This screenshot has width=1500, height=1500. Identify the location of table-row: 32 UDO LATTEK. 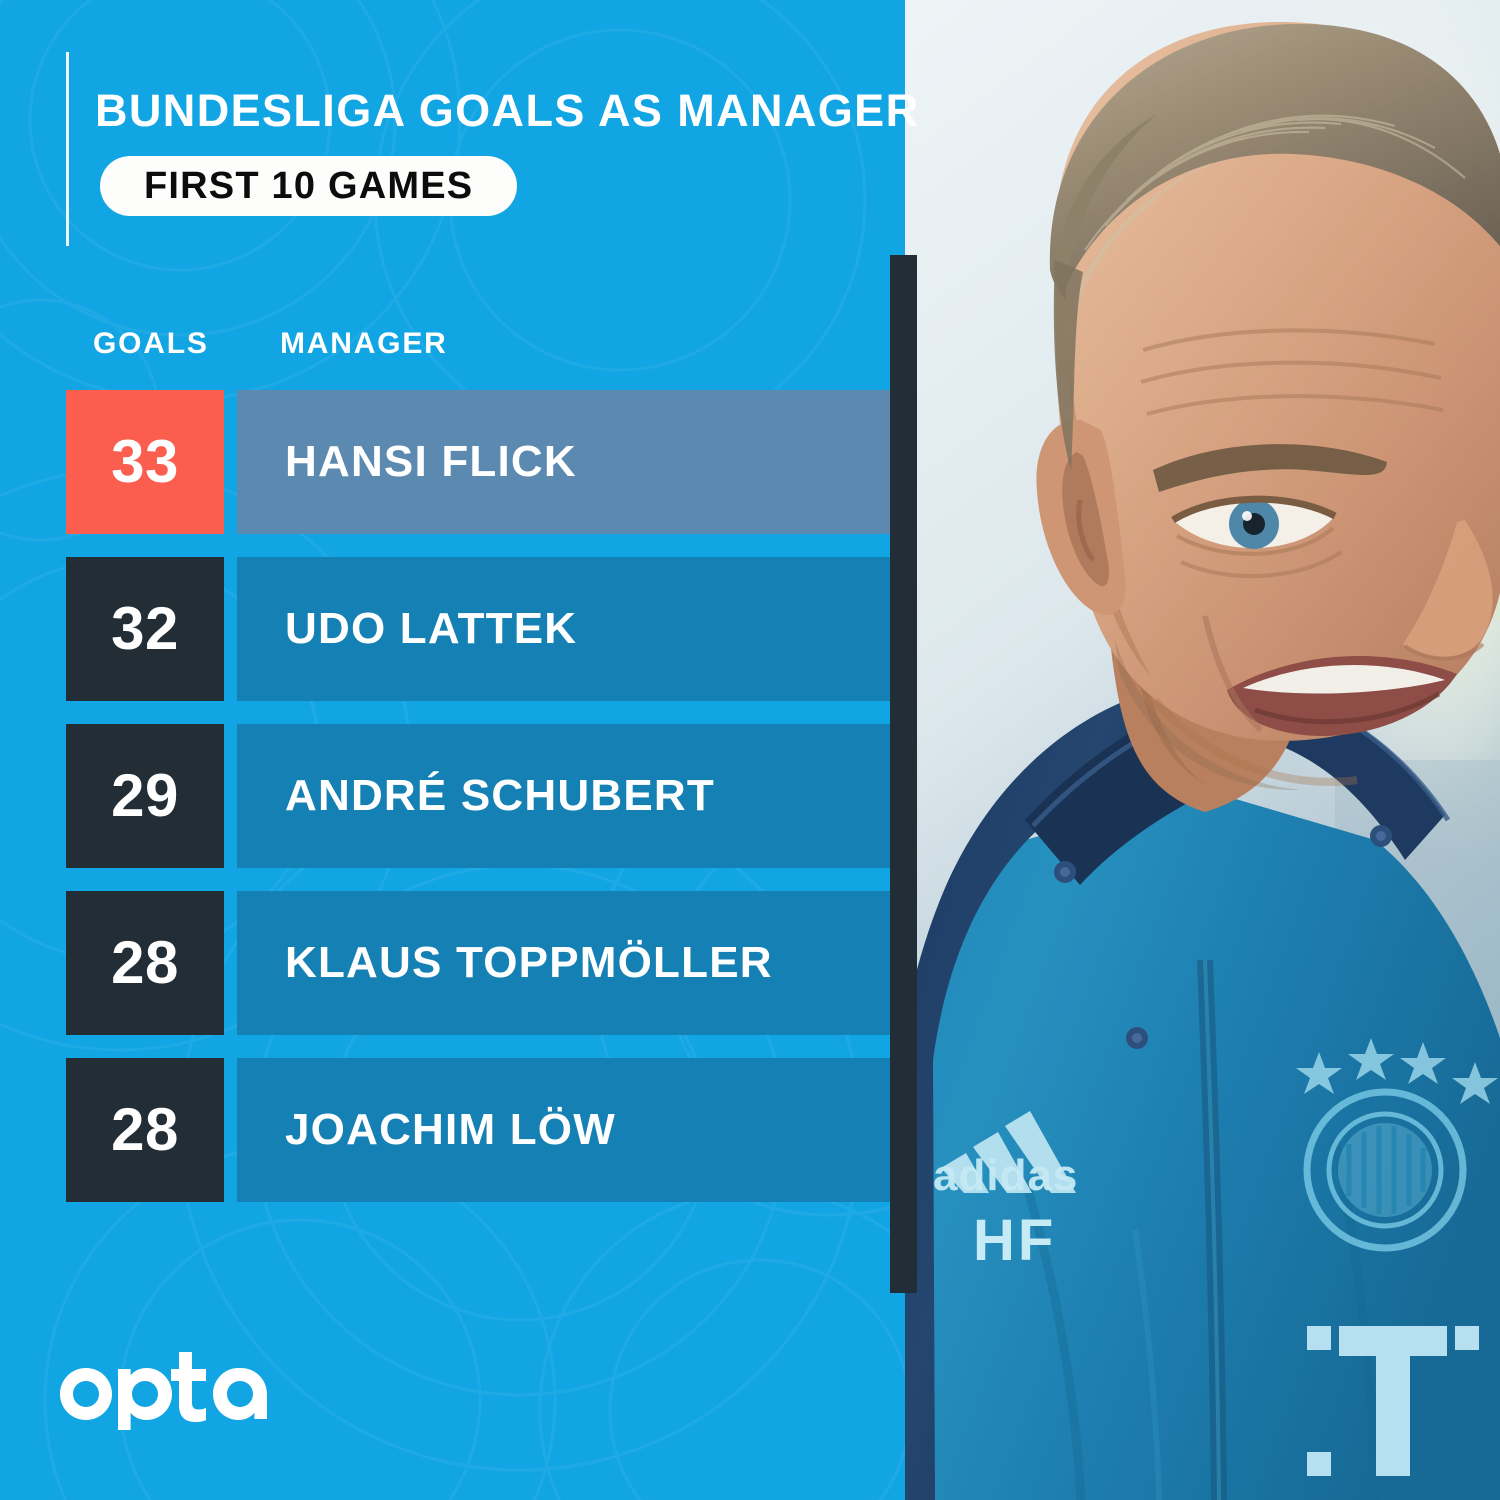
(750, 629).